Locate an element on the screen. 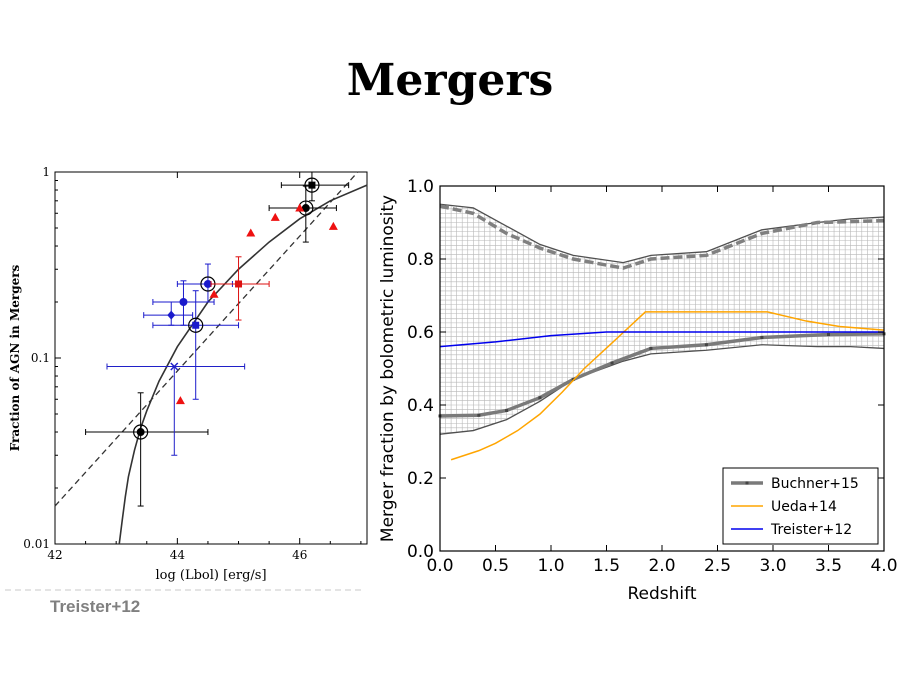 The image size is (900, 675). left-x-tick-label: 42 is located at coordinates (54, 555).